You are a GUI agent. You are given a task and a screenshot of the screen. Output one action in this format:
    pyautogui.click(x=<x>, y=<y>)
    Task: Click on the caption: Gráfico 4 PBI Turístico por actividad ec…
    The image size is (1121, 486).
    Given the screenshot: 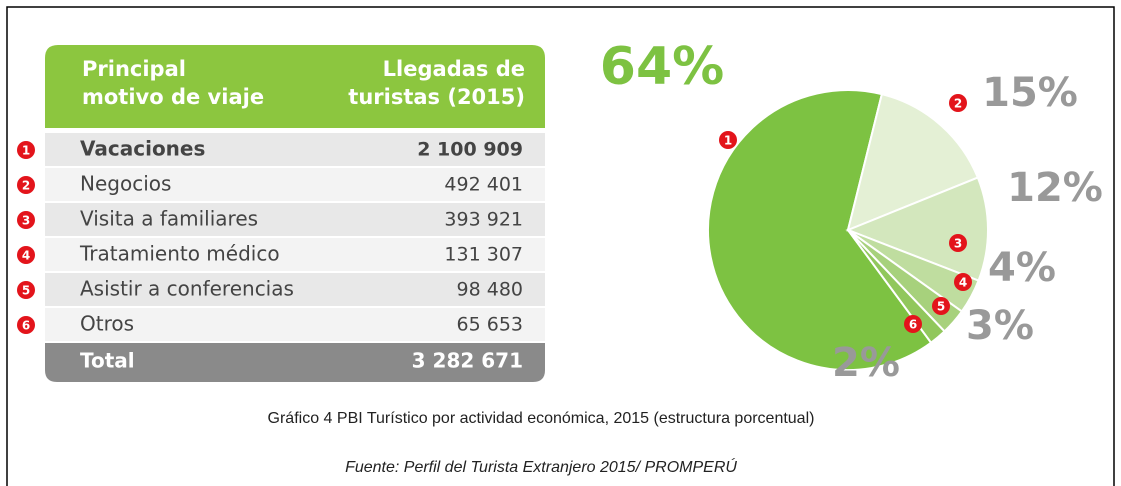 What is the action you would take?
    pyautogui.click(x=541, y=418)
    